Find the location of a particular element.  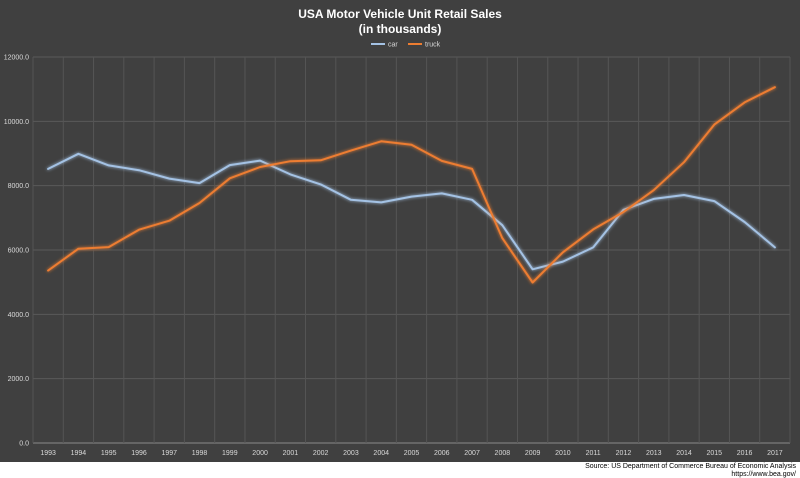

x-tick-label: 1999 is located at coordinates (230, 453).